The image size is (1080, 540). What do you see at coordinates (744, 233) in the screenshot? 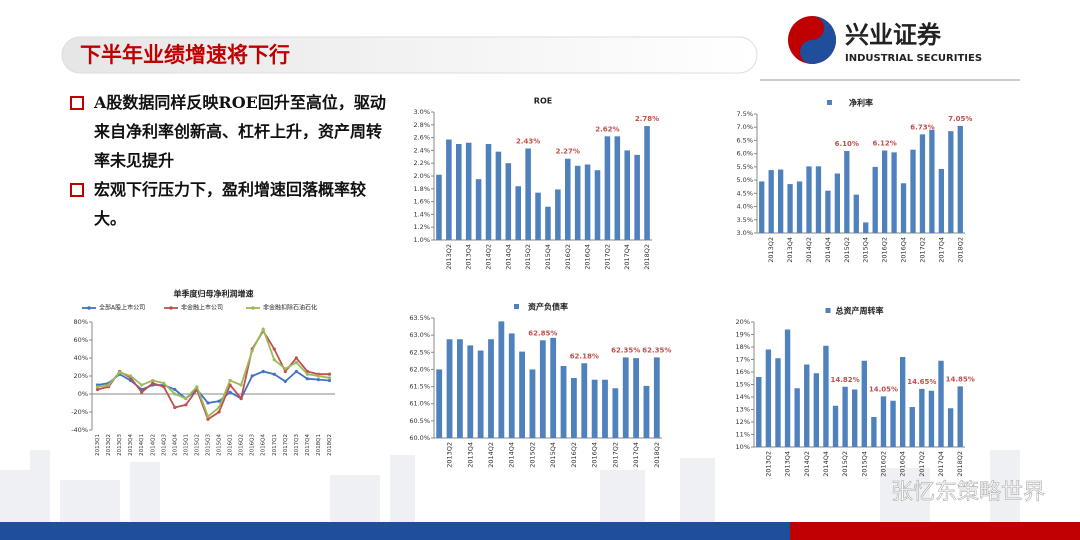
I see `y-tick-label: 3.0%` at bounding box center [744, 233].